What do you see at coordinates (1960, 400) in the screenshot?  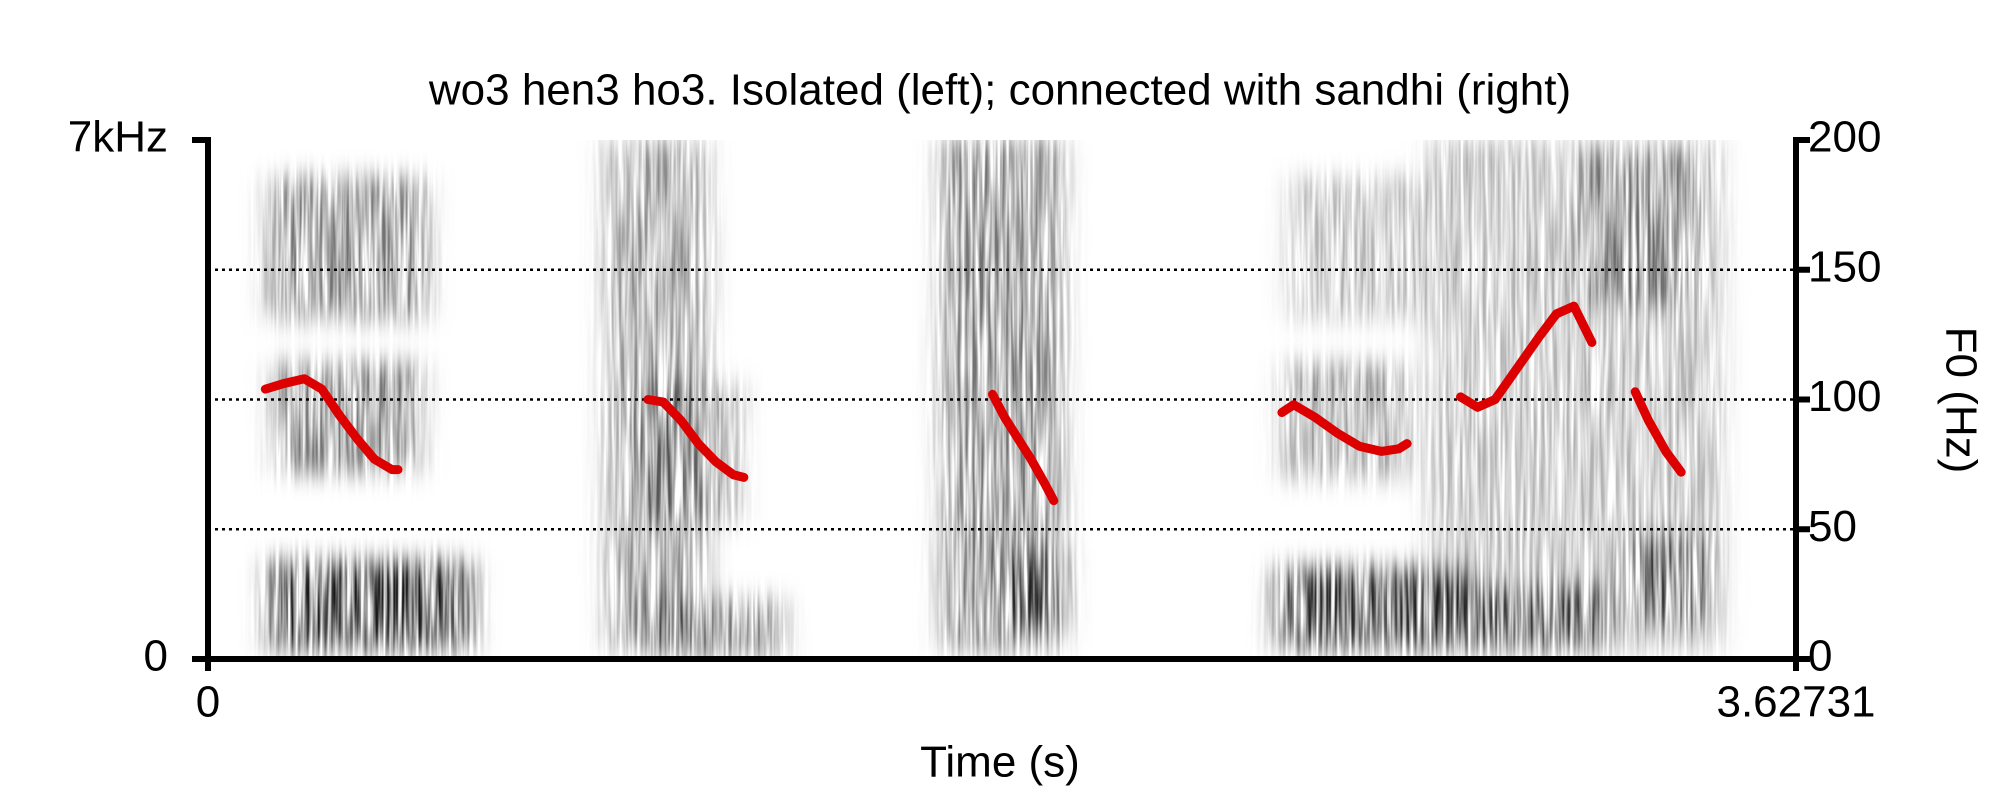 I see `y2-axis-label: F0 (Hz)` at bounding box center [1960, 400].